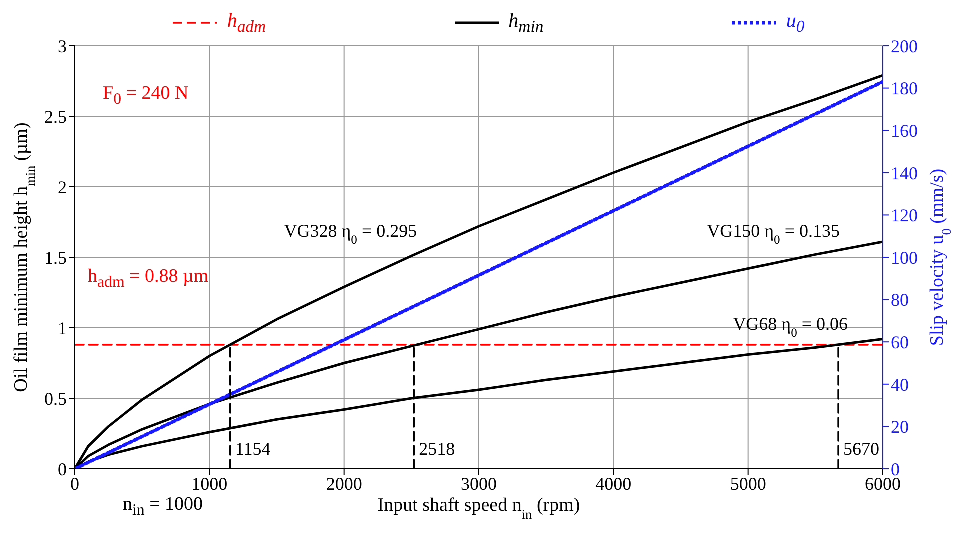  Describe the element at coordinates (210, 484) in the screenshot. I see `x-tick-label: 1000` at that location.